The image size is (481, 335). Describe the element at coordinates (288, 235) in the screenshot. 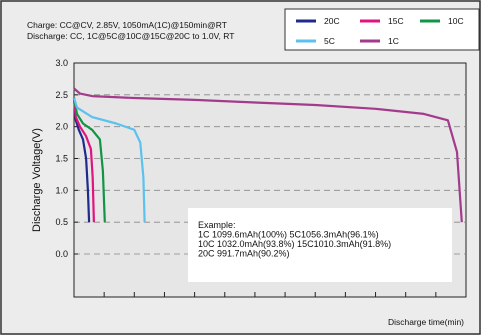

I see `annotation-line: 1C 1099.6mAh(100%) 5C1056.3mAh(96.1%)` at that location.